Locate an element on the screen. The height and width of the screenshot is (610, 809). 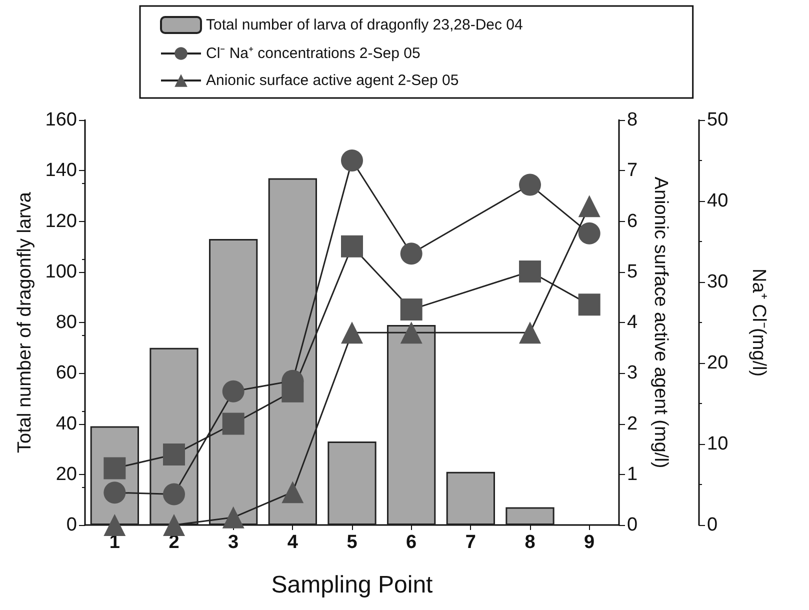
y3-tick-label: 0 is located at coordinates (712, 525).